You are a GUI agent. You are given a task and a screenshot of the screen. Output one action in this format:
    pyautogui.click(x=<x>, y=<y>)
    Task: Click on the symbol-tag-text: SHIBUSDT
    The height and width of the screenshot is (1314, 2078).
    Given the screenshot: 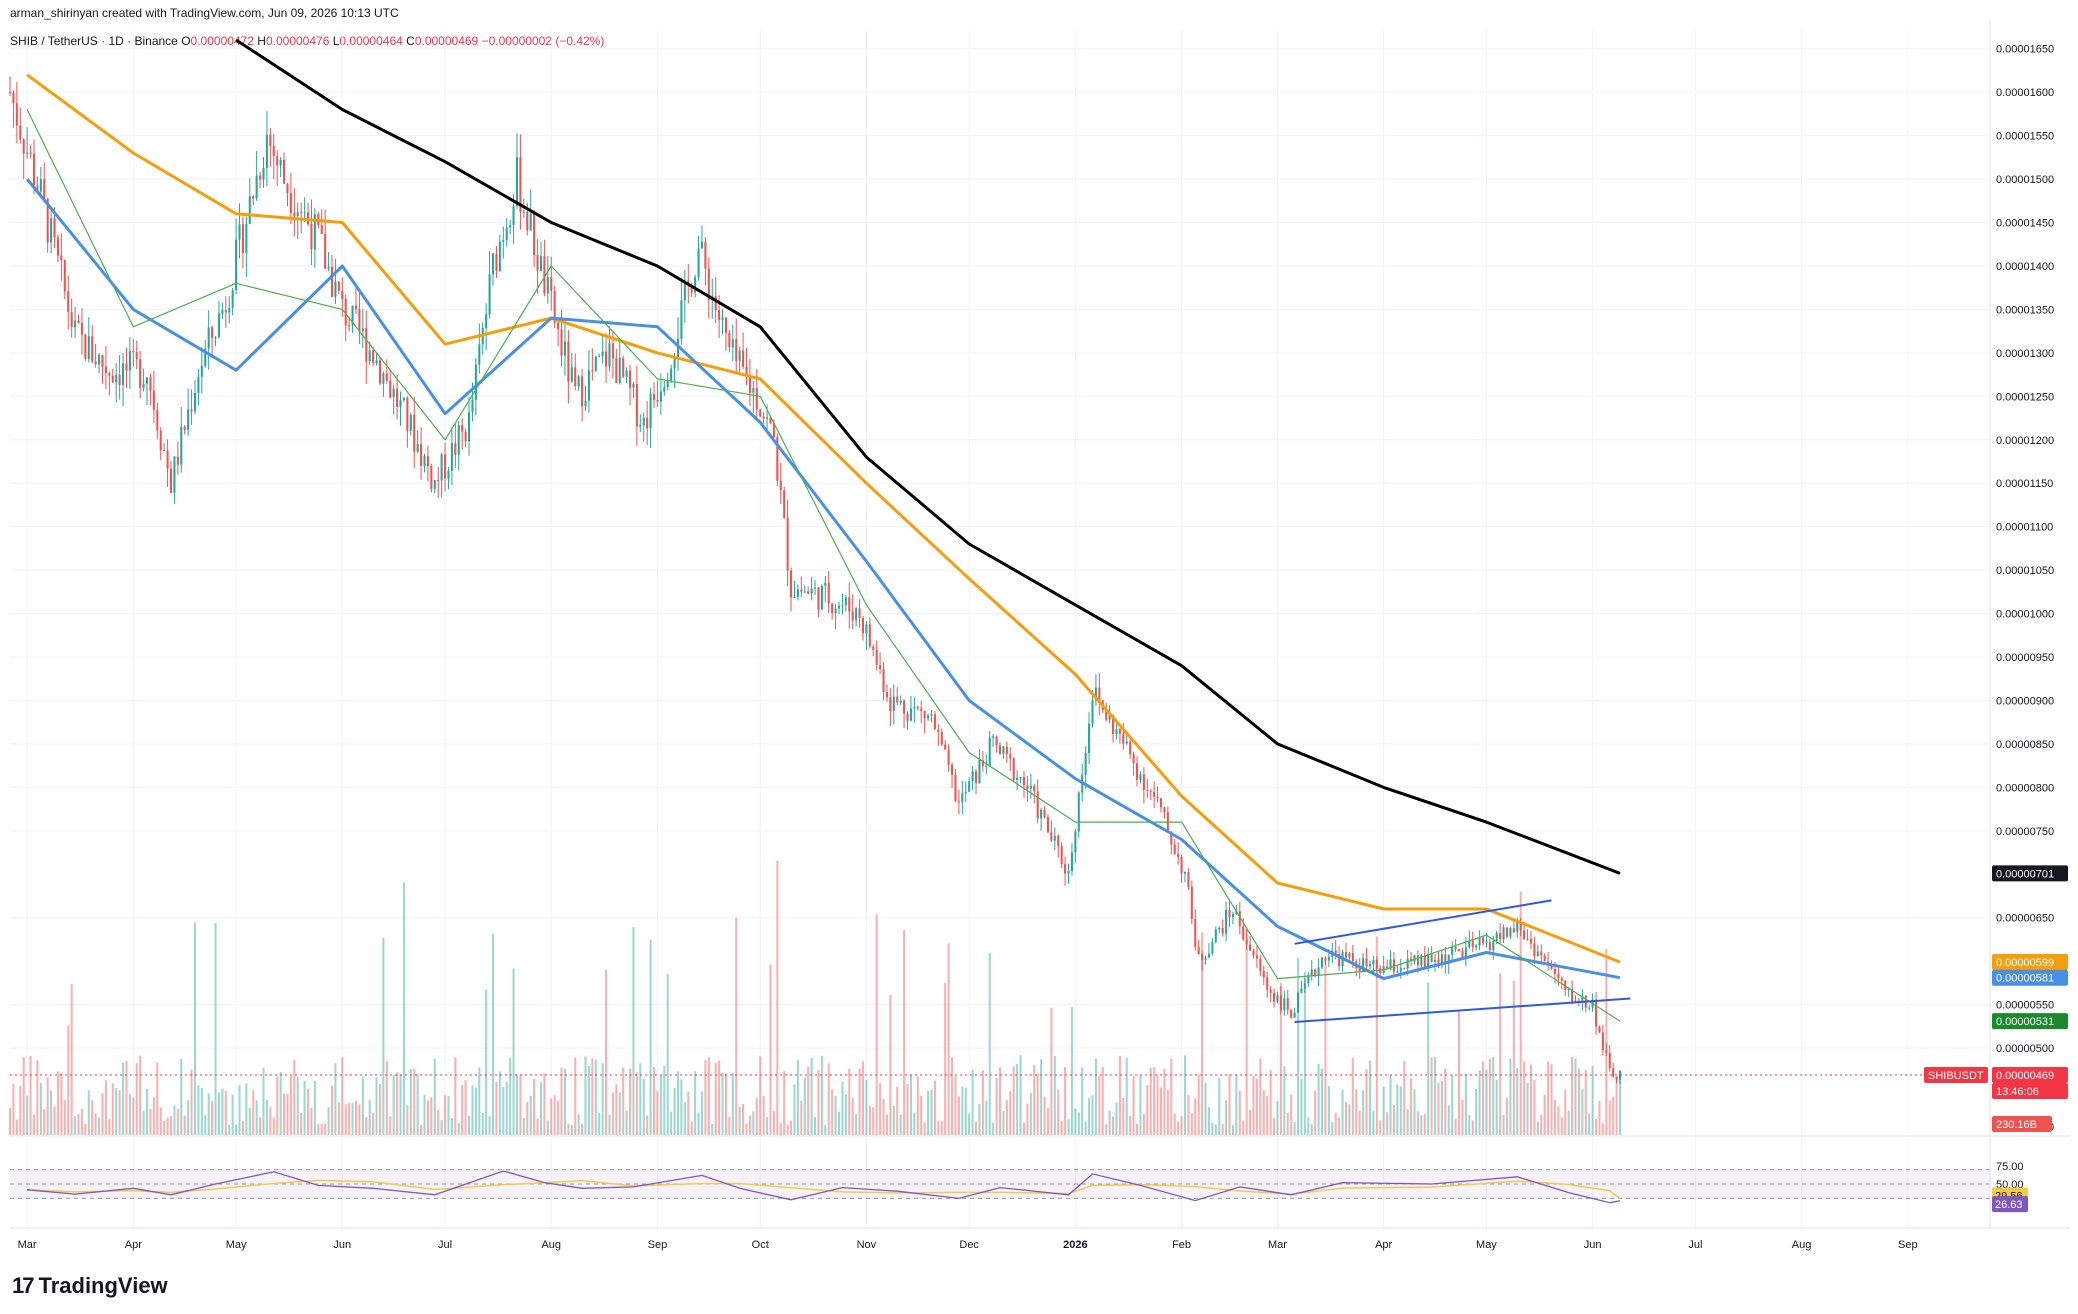 What is the action you would take?
    pyautogui.click(x=1956, y=1076)
    